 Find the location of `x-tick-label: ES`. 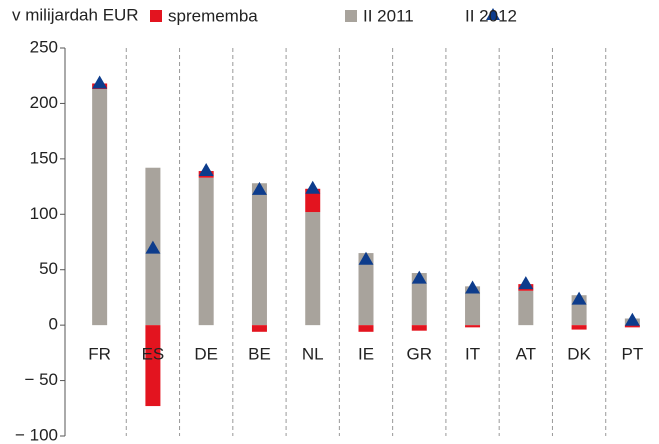

x-tick-label: ES is located at coordinates (153, 354).